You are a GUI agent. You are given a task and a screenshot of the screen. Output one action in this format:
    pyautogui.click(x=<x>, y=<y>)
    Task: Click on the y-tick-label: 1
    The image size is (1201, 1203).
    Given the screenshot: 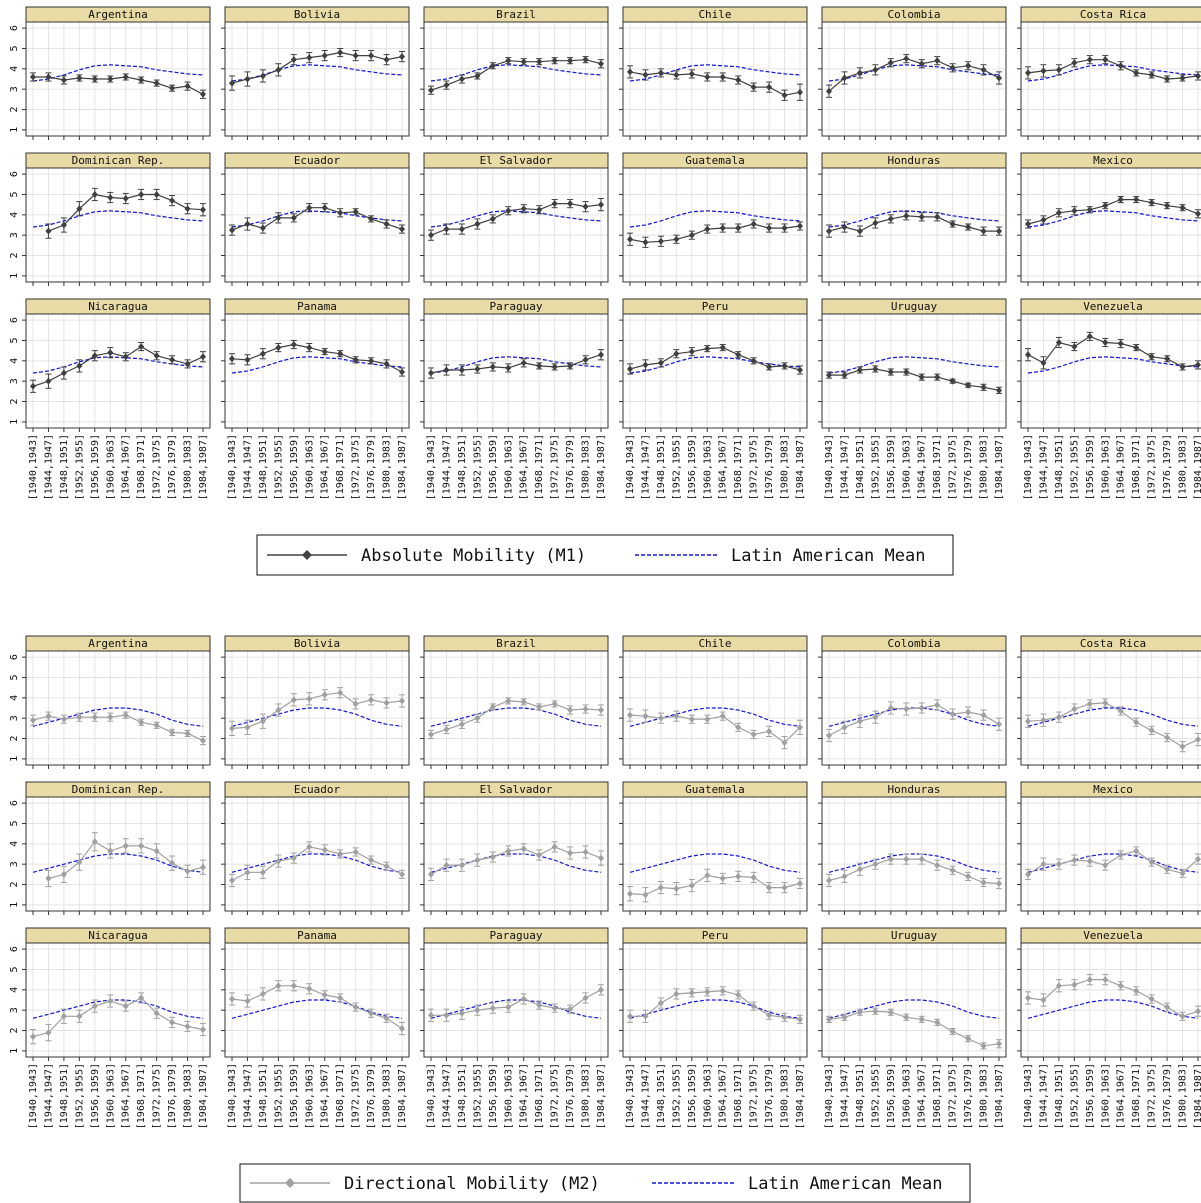 What is the action you would take?
    pyautogui.click(x=14, y=1051)
    